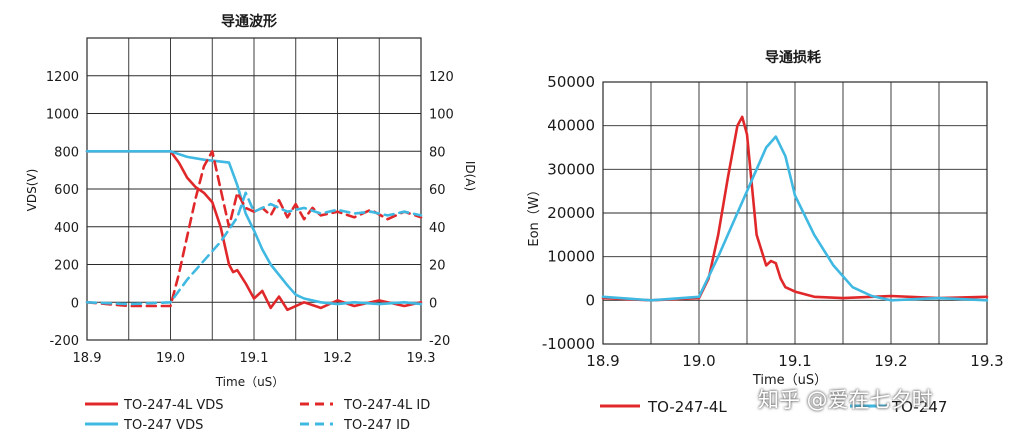  What do you see at coordinates (66, 266) in the screenshot?
I see `y-tick-label: 200` at bounding box center [66, 266].